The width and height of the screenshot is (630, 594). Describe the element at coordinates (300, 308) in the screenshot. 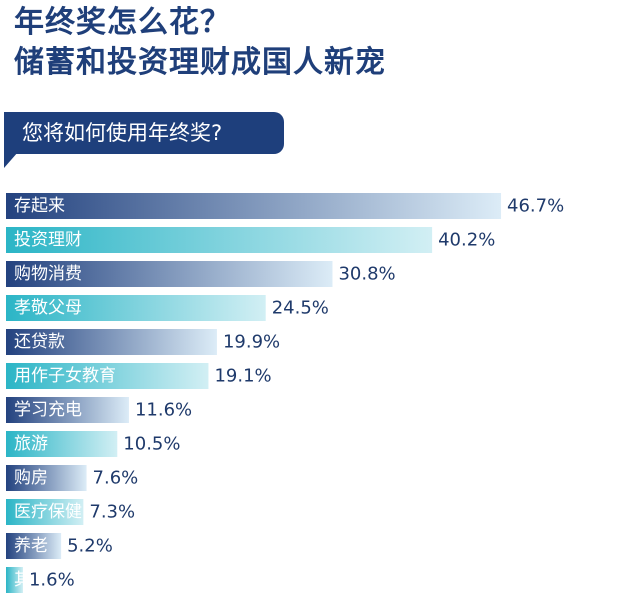

I see `bar-value-label: 24.5%` at that location.